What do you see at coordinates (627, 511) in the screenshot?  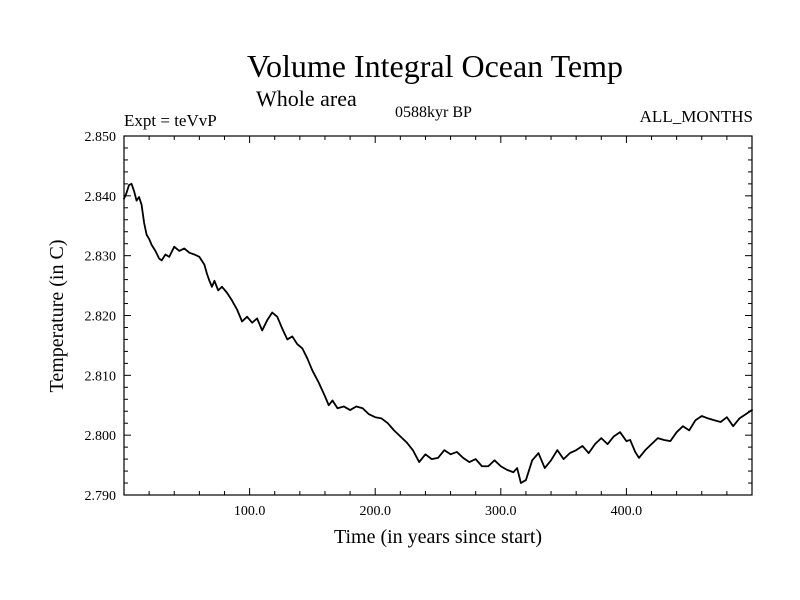 I see `x-tick-label: 400.0` at bounding box center [627, 511].